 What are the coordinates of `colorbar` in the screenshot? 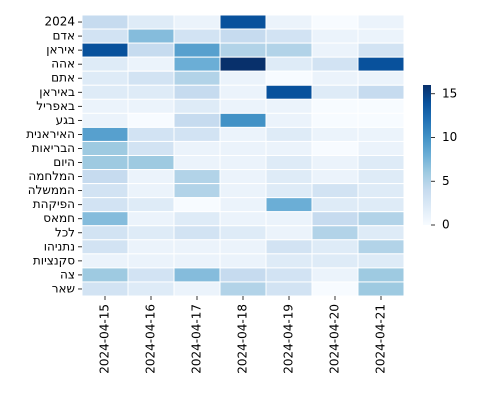 It's located at (427, 155).